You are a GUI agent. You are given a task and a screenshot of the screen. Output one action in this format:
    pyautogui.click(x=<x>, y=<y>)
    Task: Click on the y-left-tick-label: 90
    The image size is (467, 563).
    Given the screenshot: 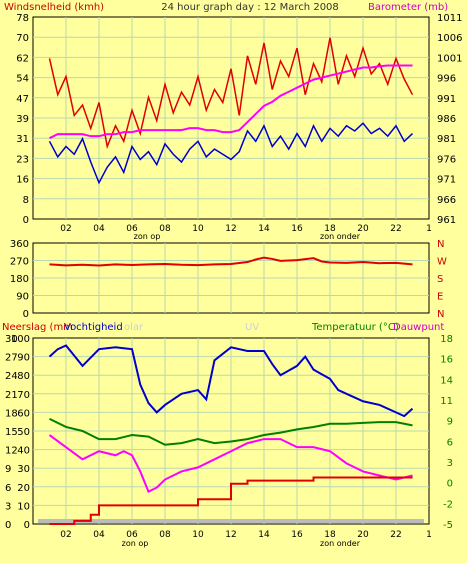 What is the action you would take?
    pyautogui.click(x=22, y=297)
    